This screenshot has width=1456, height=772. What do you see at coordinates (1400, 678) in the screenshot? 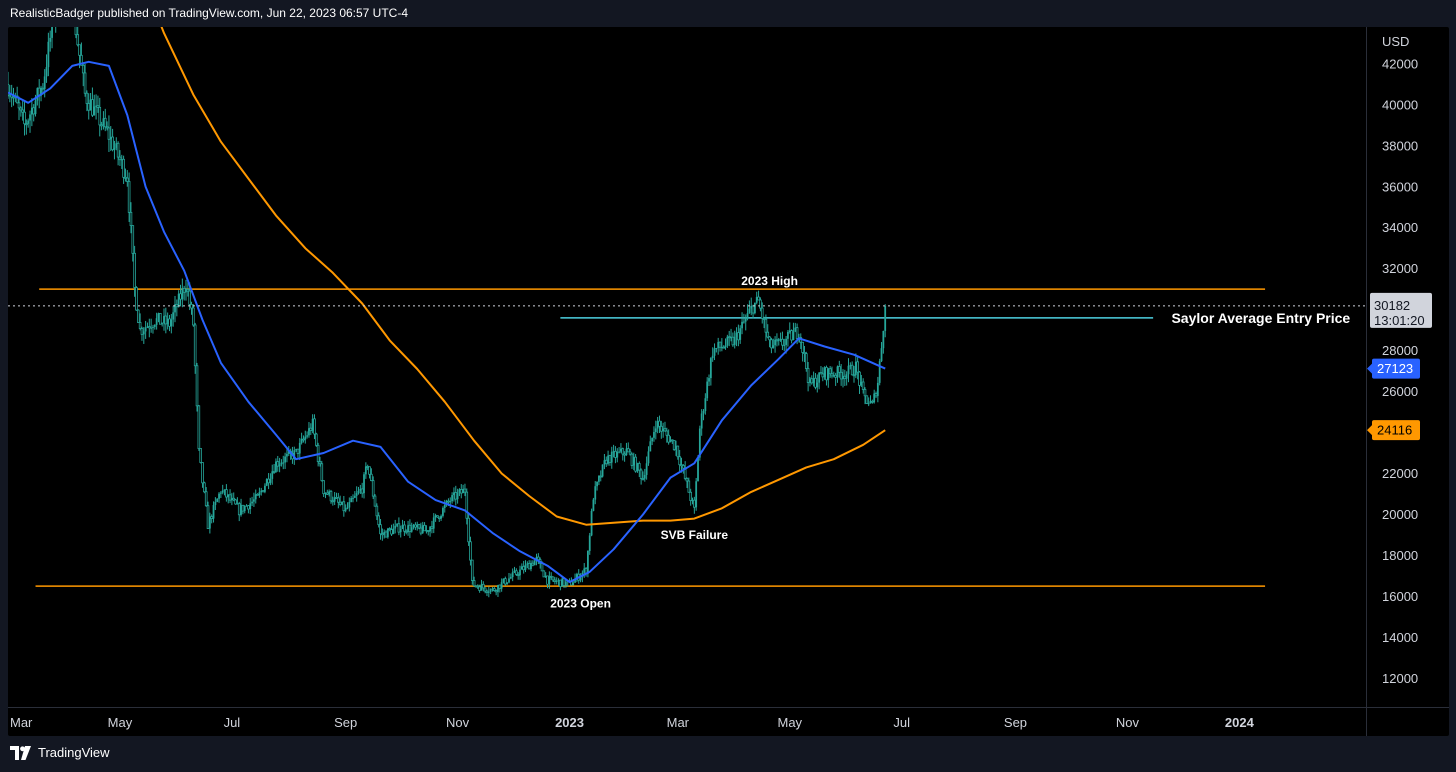
I see `y-tick-label: 12000` at bounding box center [1400, 678].